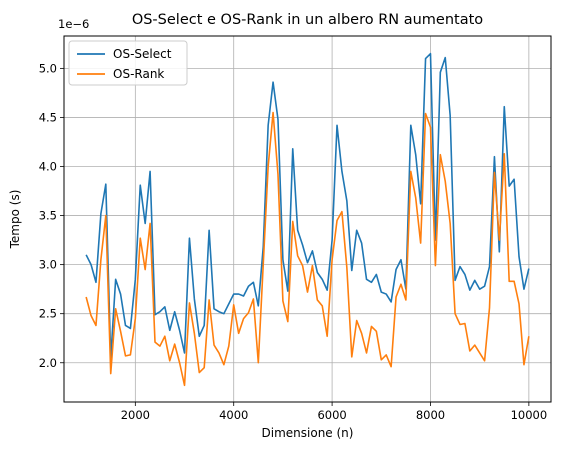 The width and height of the screenshot is (567, 455). What do you see at coordinates (138, 74) in the screenshot?
I see `legend-label: OS-Rank` at bounding box center [138, 74].